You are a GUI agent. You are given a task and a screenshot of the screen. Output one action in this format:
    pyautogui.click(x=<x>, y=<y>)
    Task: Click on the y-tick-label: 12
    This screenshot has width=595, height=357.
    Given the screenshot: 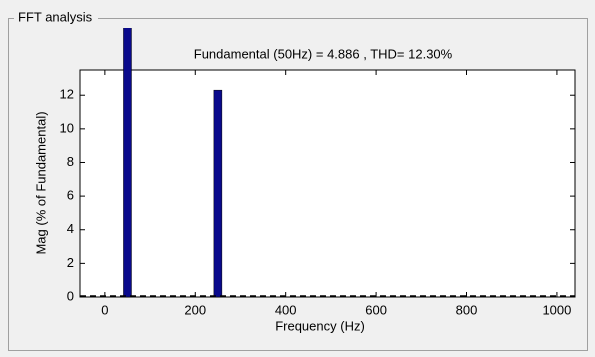 What is the action you would take?
    pyautogui.click(x=67, y=94)
    